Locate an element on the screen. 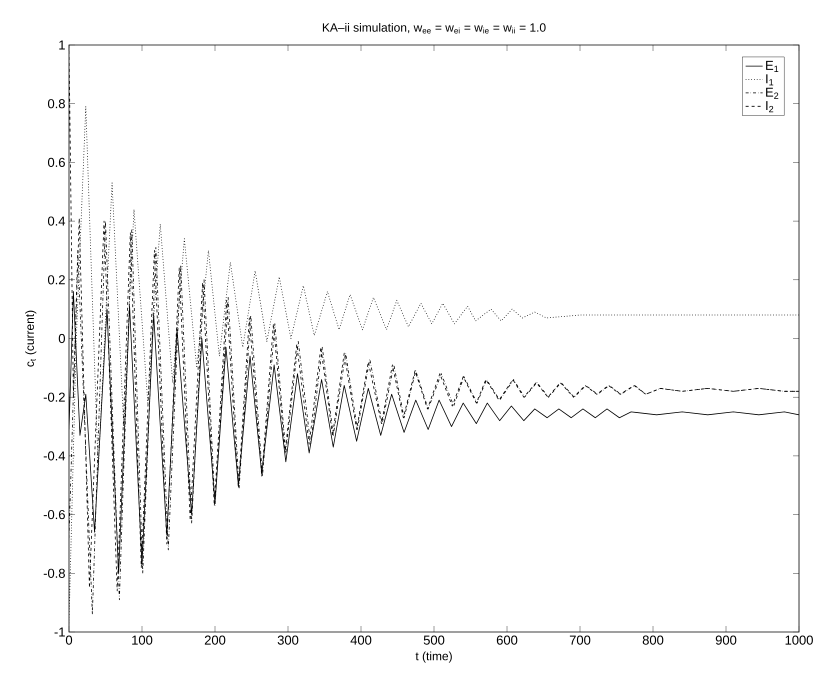 This screenshot has height=673, width=830. y-tick-label: 1 is located at coordinates (62, 45).